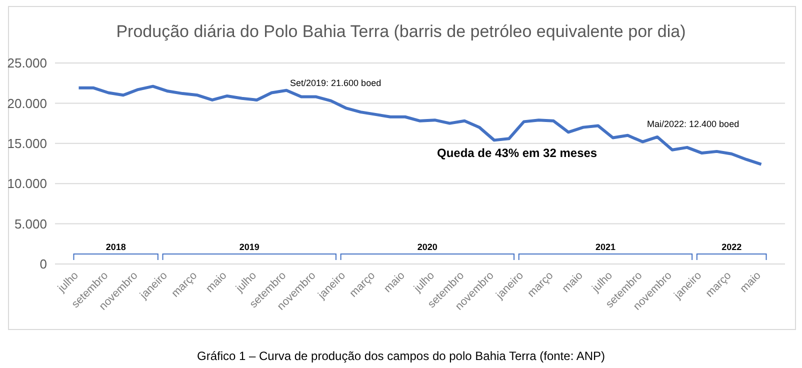 The height and width of the screenshot is (368, 802). Describe the element at coordinates (427, 247) in the screenshot. I see `annotation: 2020` at that location.